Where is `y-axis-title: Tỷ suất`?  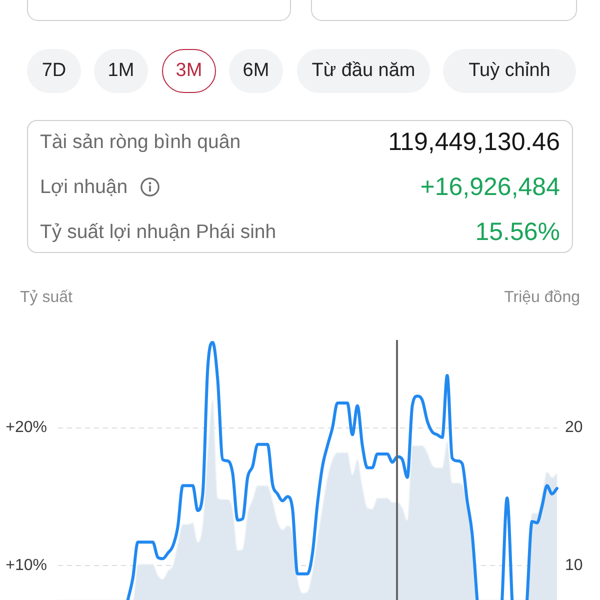 y-axis-title: Tỷ suất is located at coordinates (46, 298).